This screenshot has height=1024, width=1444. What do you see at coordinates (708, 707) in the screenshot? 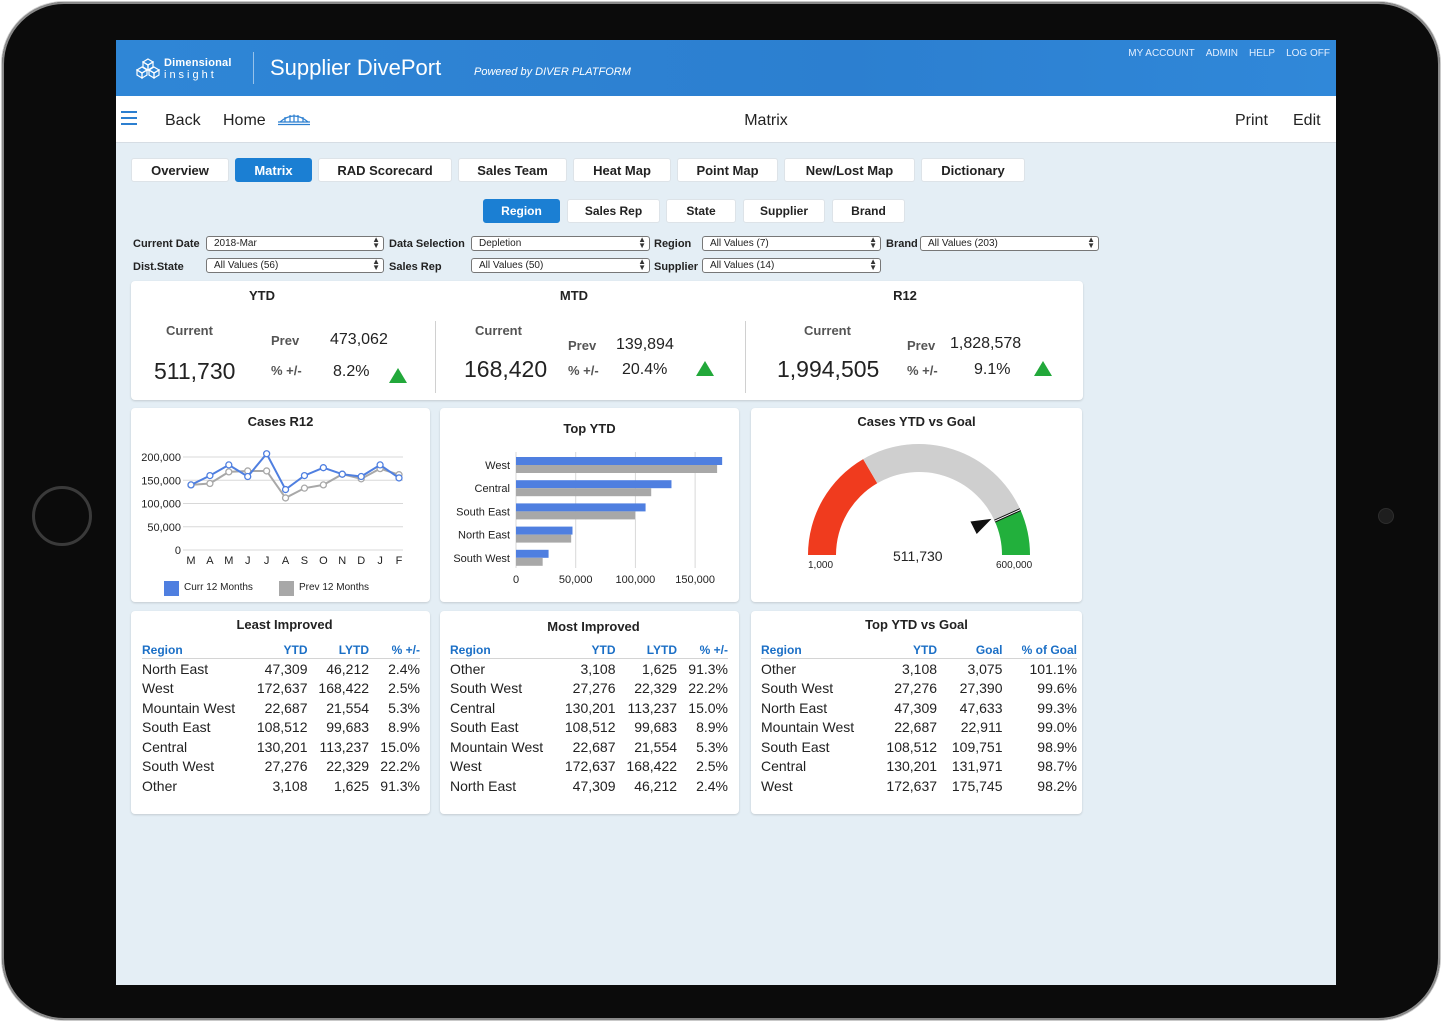
I see `table-cell: 15.0%` at bounding box center [708, 707].